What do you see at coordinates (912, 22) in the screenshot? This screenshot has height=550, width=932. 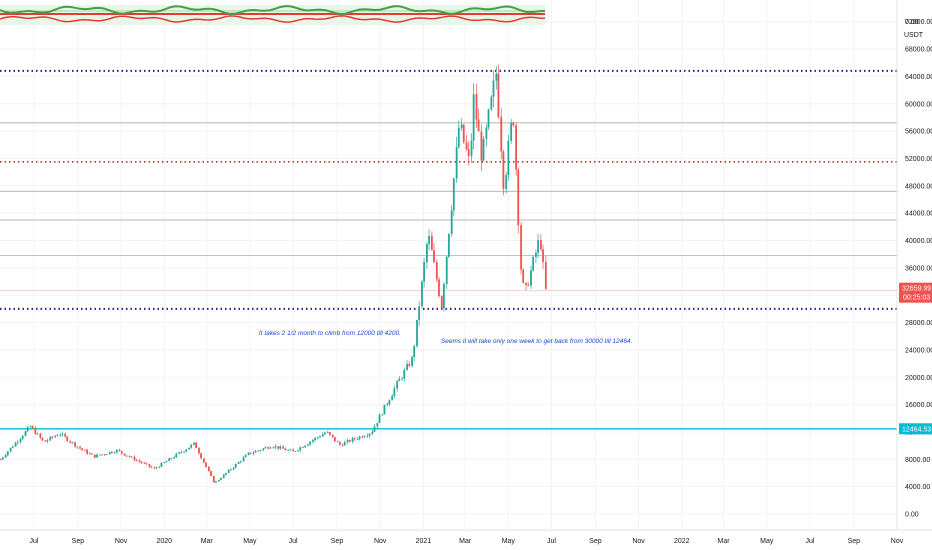 I see `top-price-label: 0.00` at bounding box center [912, 22].